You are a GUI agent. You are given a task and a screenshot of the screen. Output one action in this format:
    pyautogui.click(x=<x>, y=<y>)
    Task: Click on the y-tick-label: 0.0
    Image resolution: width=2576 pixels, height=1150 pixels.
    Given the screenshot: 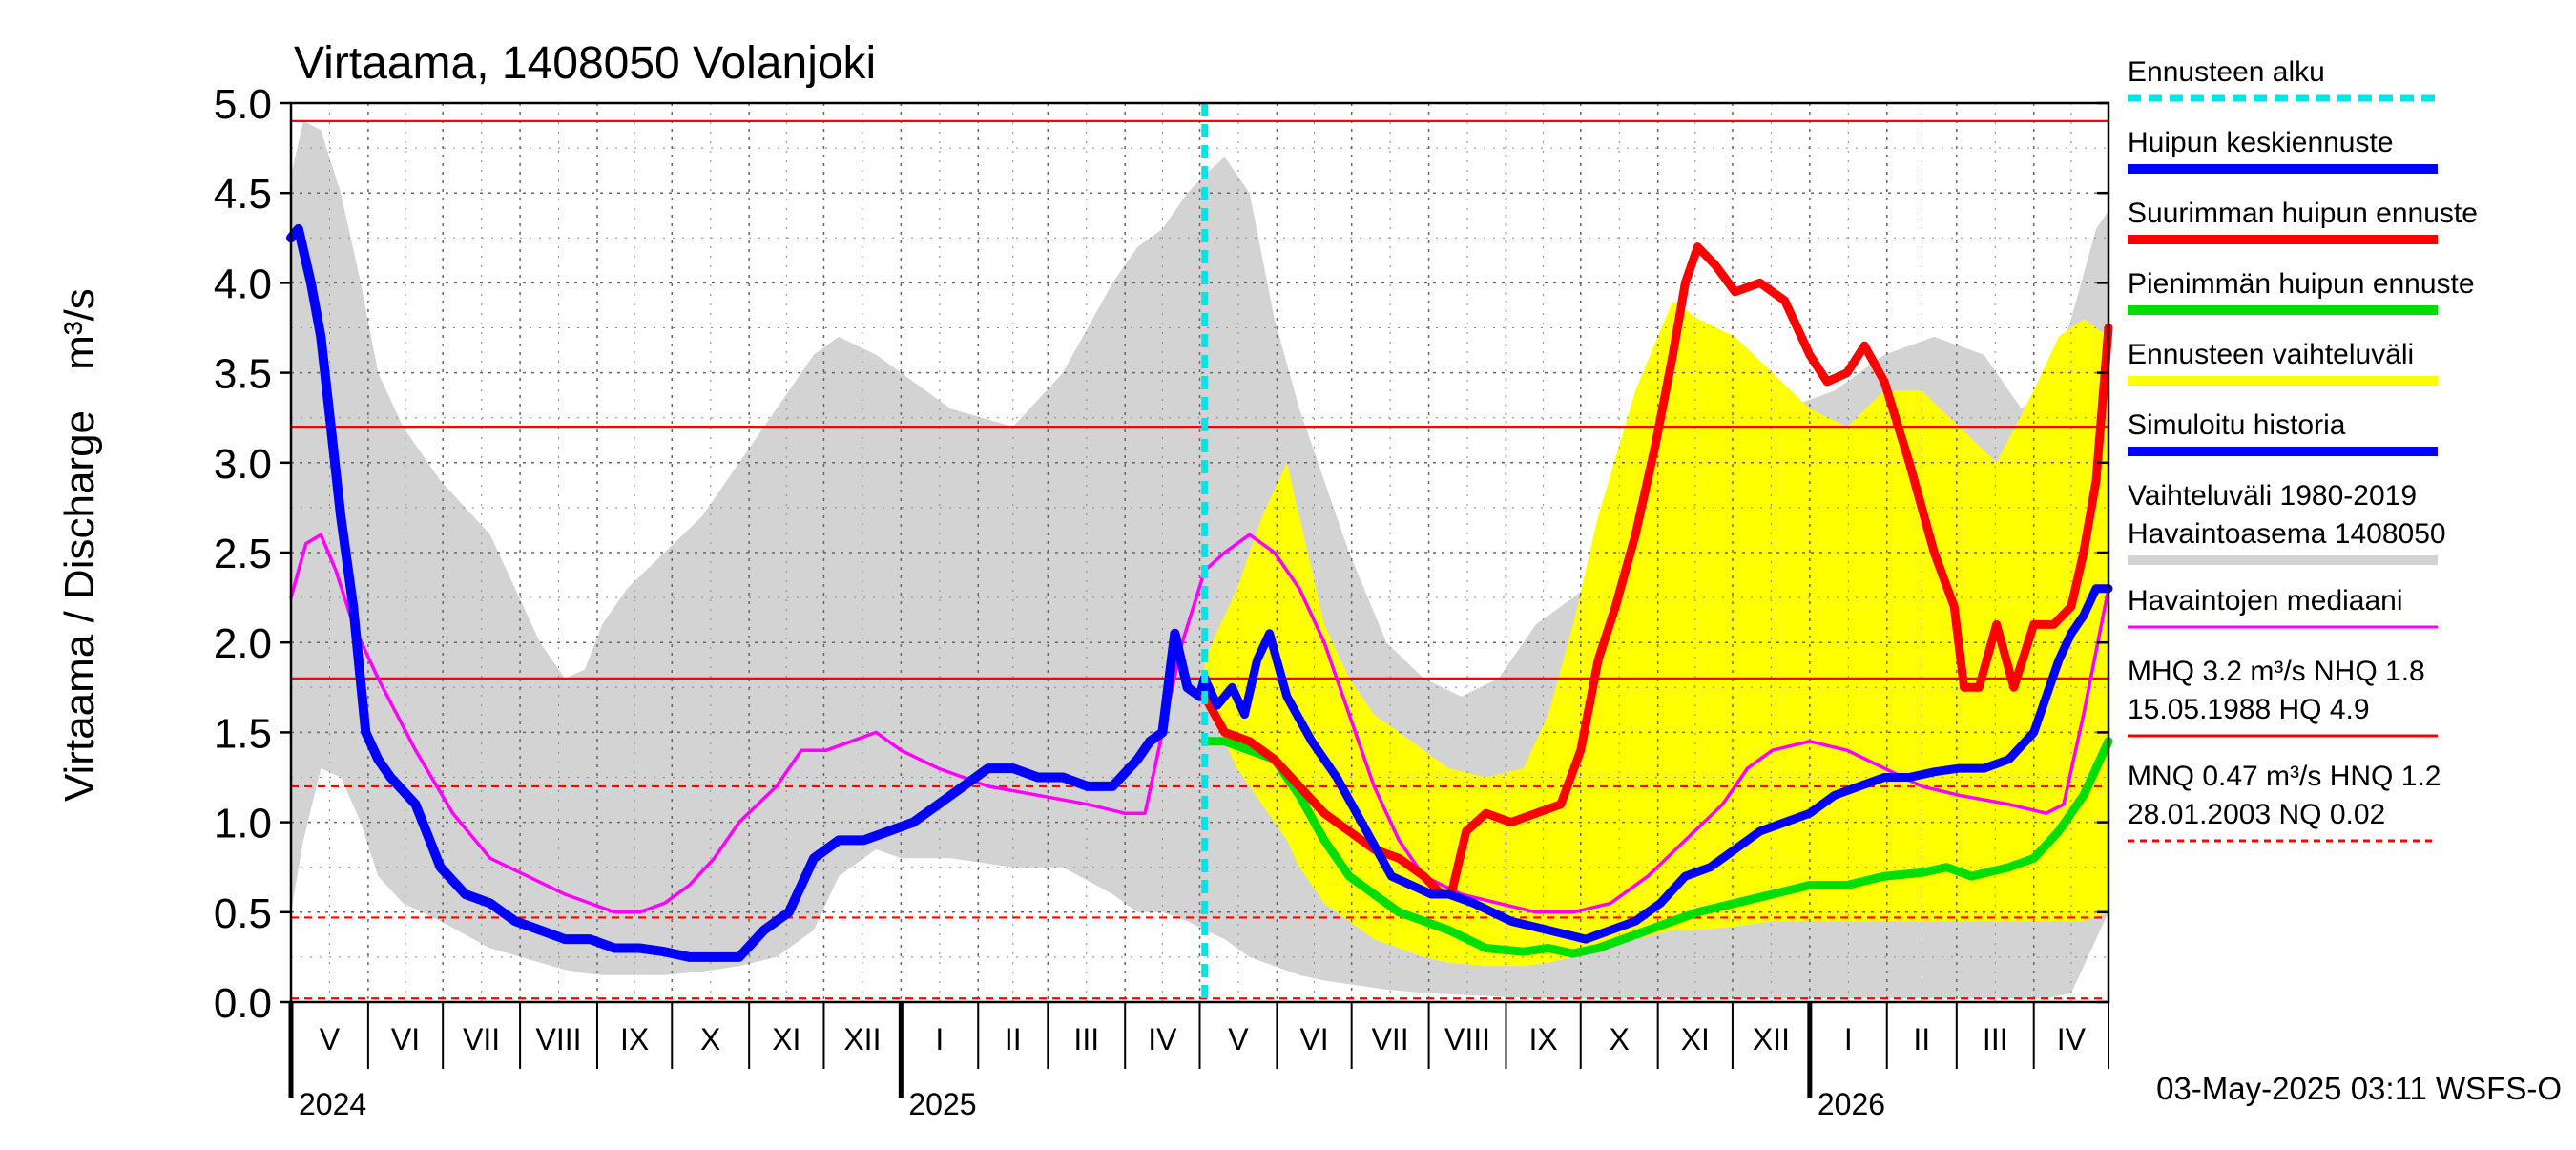 What is the action you would take?
    pyautogui.click(x=243, y=1003)
    